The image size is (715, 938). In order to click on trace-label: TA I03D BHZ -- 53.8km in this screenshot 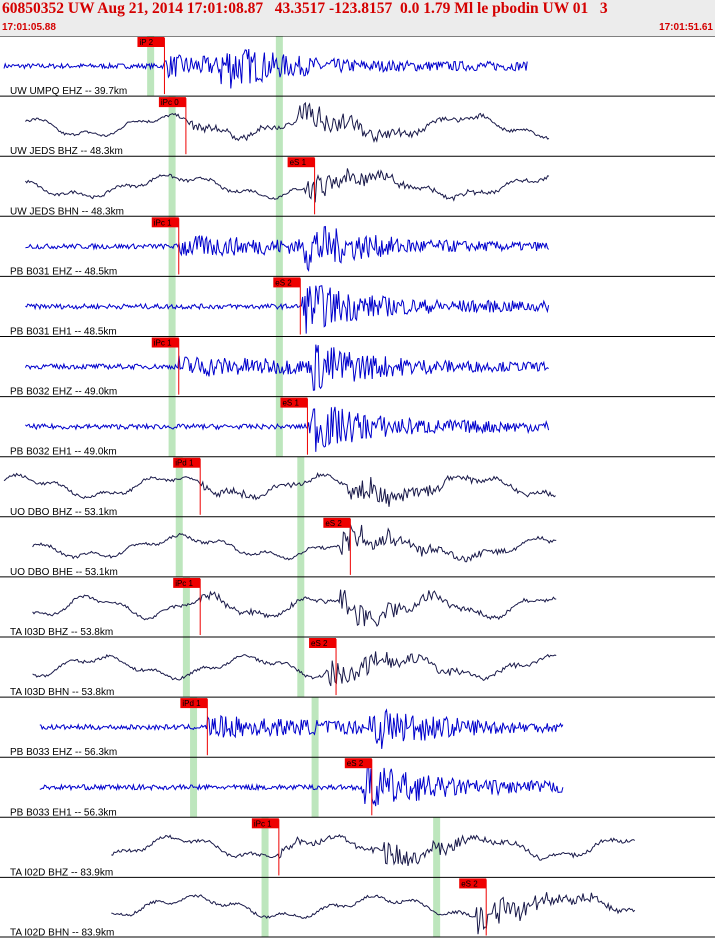, I will do `click(61, 632)`.